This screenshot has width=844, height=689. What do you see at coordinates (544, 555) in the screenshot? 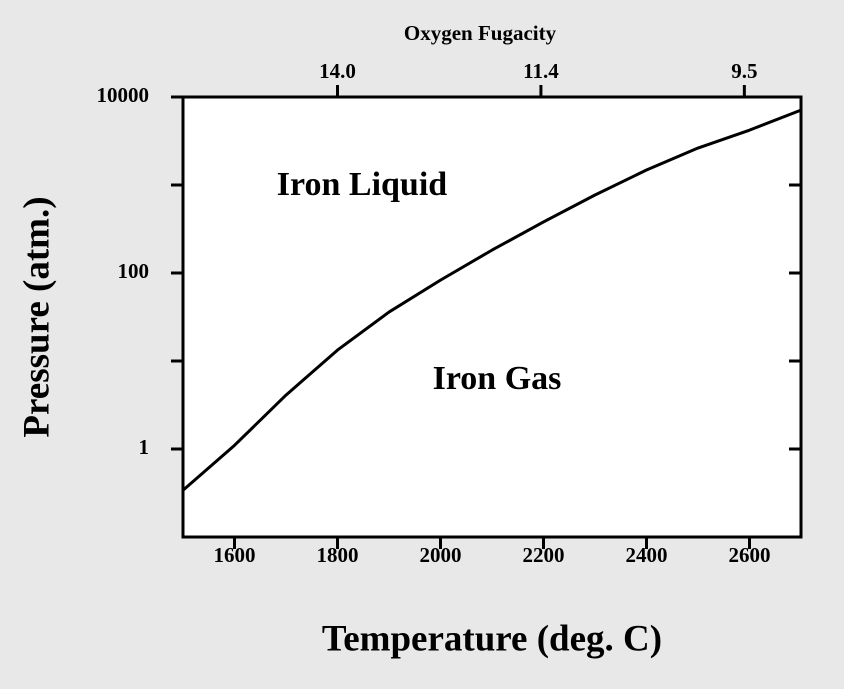
I see `x-tick-label: 2200` at bounding box center [544, 555].